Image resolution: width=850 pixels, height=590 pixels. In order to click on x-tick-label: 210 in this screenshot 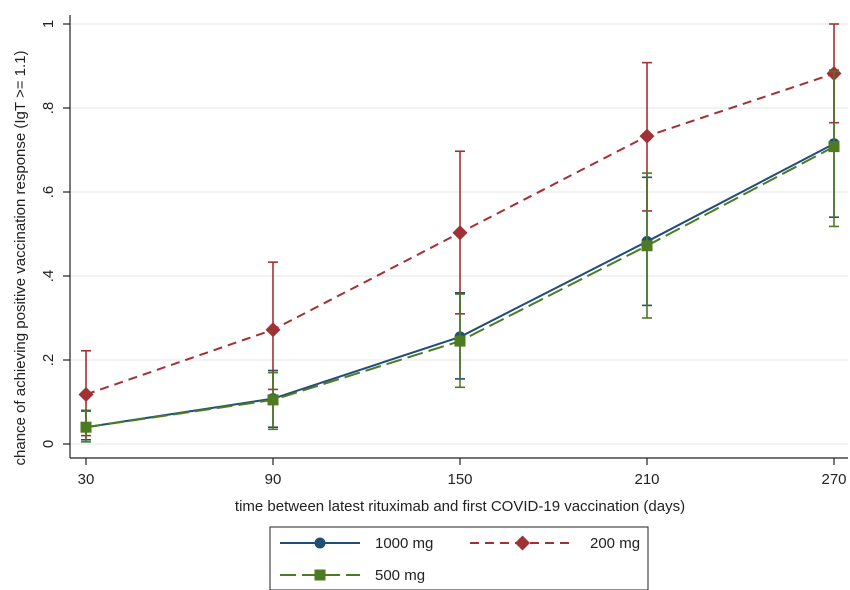, I will do `click(646, 479)`.